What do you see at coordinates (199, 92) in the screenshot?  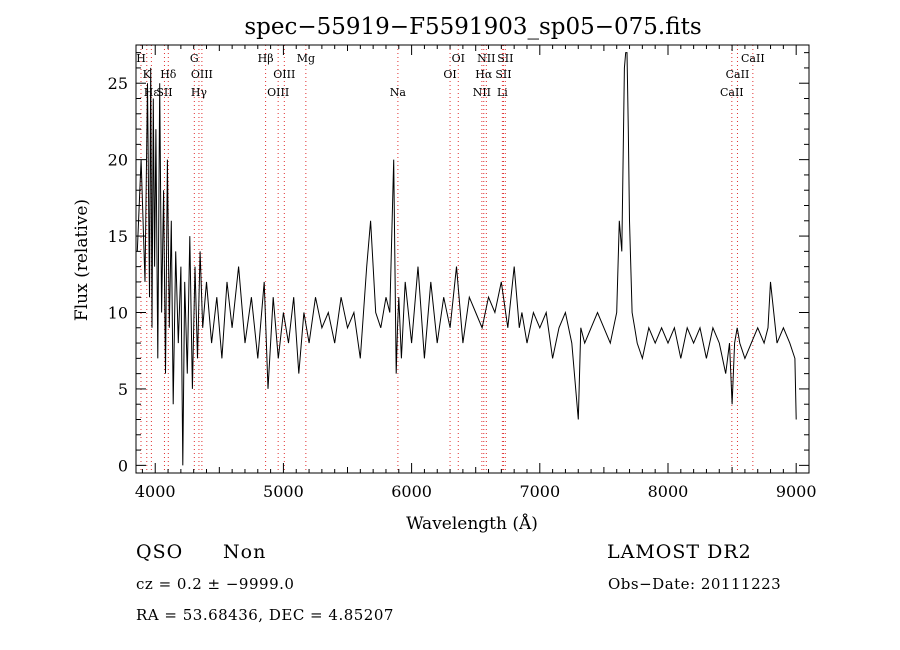 I see `line-marker-label: Hγ` at bounding box center [199, 92].